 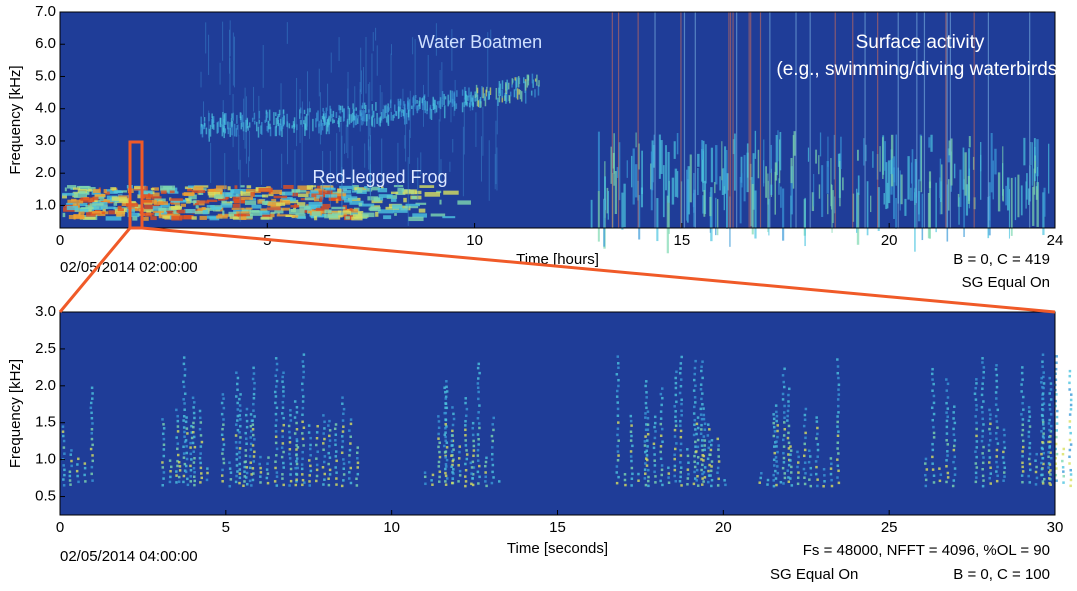 I want to click on y-tick-label: 3.0, so click(x=45, y=311).